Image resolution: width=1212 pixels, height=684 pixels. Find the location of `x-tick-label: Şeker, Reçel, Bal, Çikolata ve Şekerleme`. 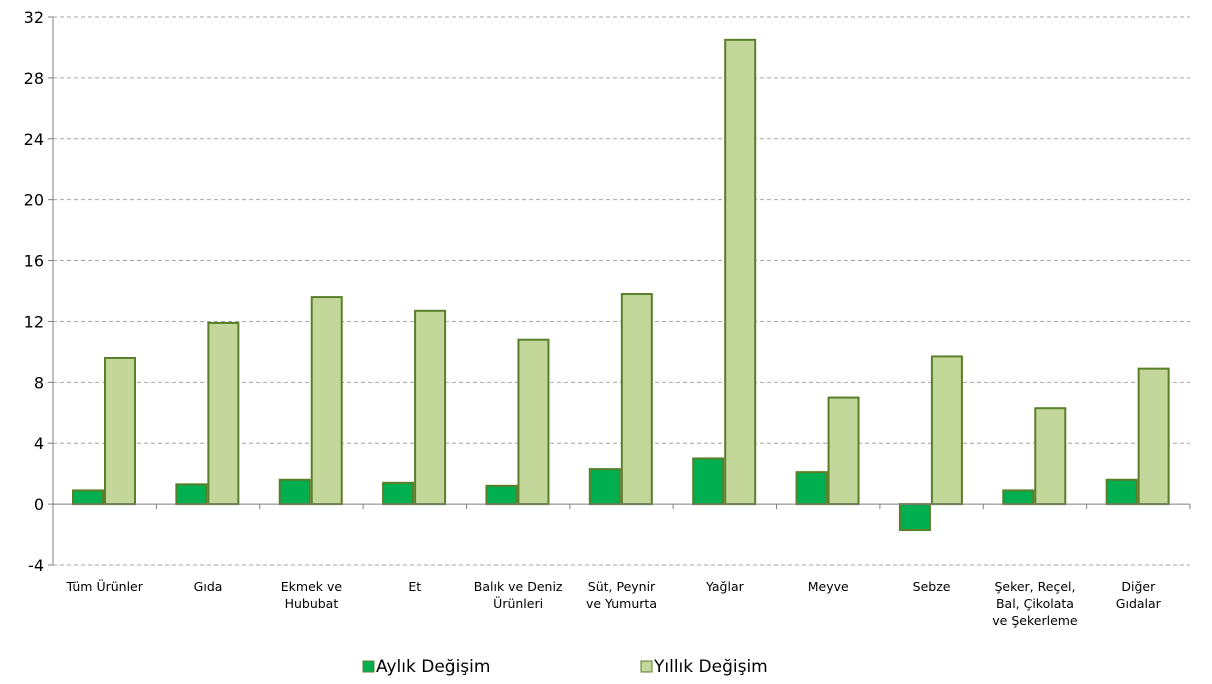

x-tick-label: Şeker, Reçel, Bal, Çikolata ve Şekerleme is located at coordinates (1035, 603).